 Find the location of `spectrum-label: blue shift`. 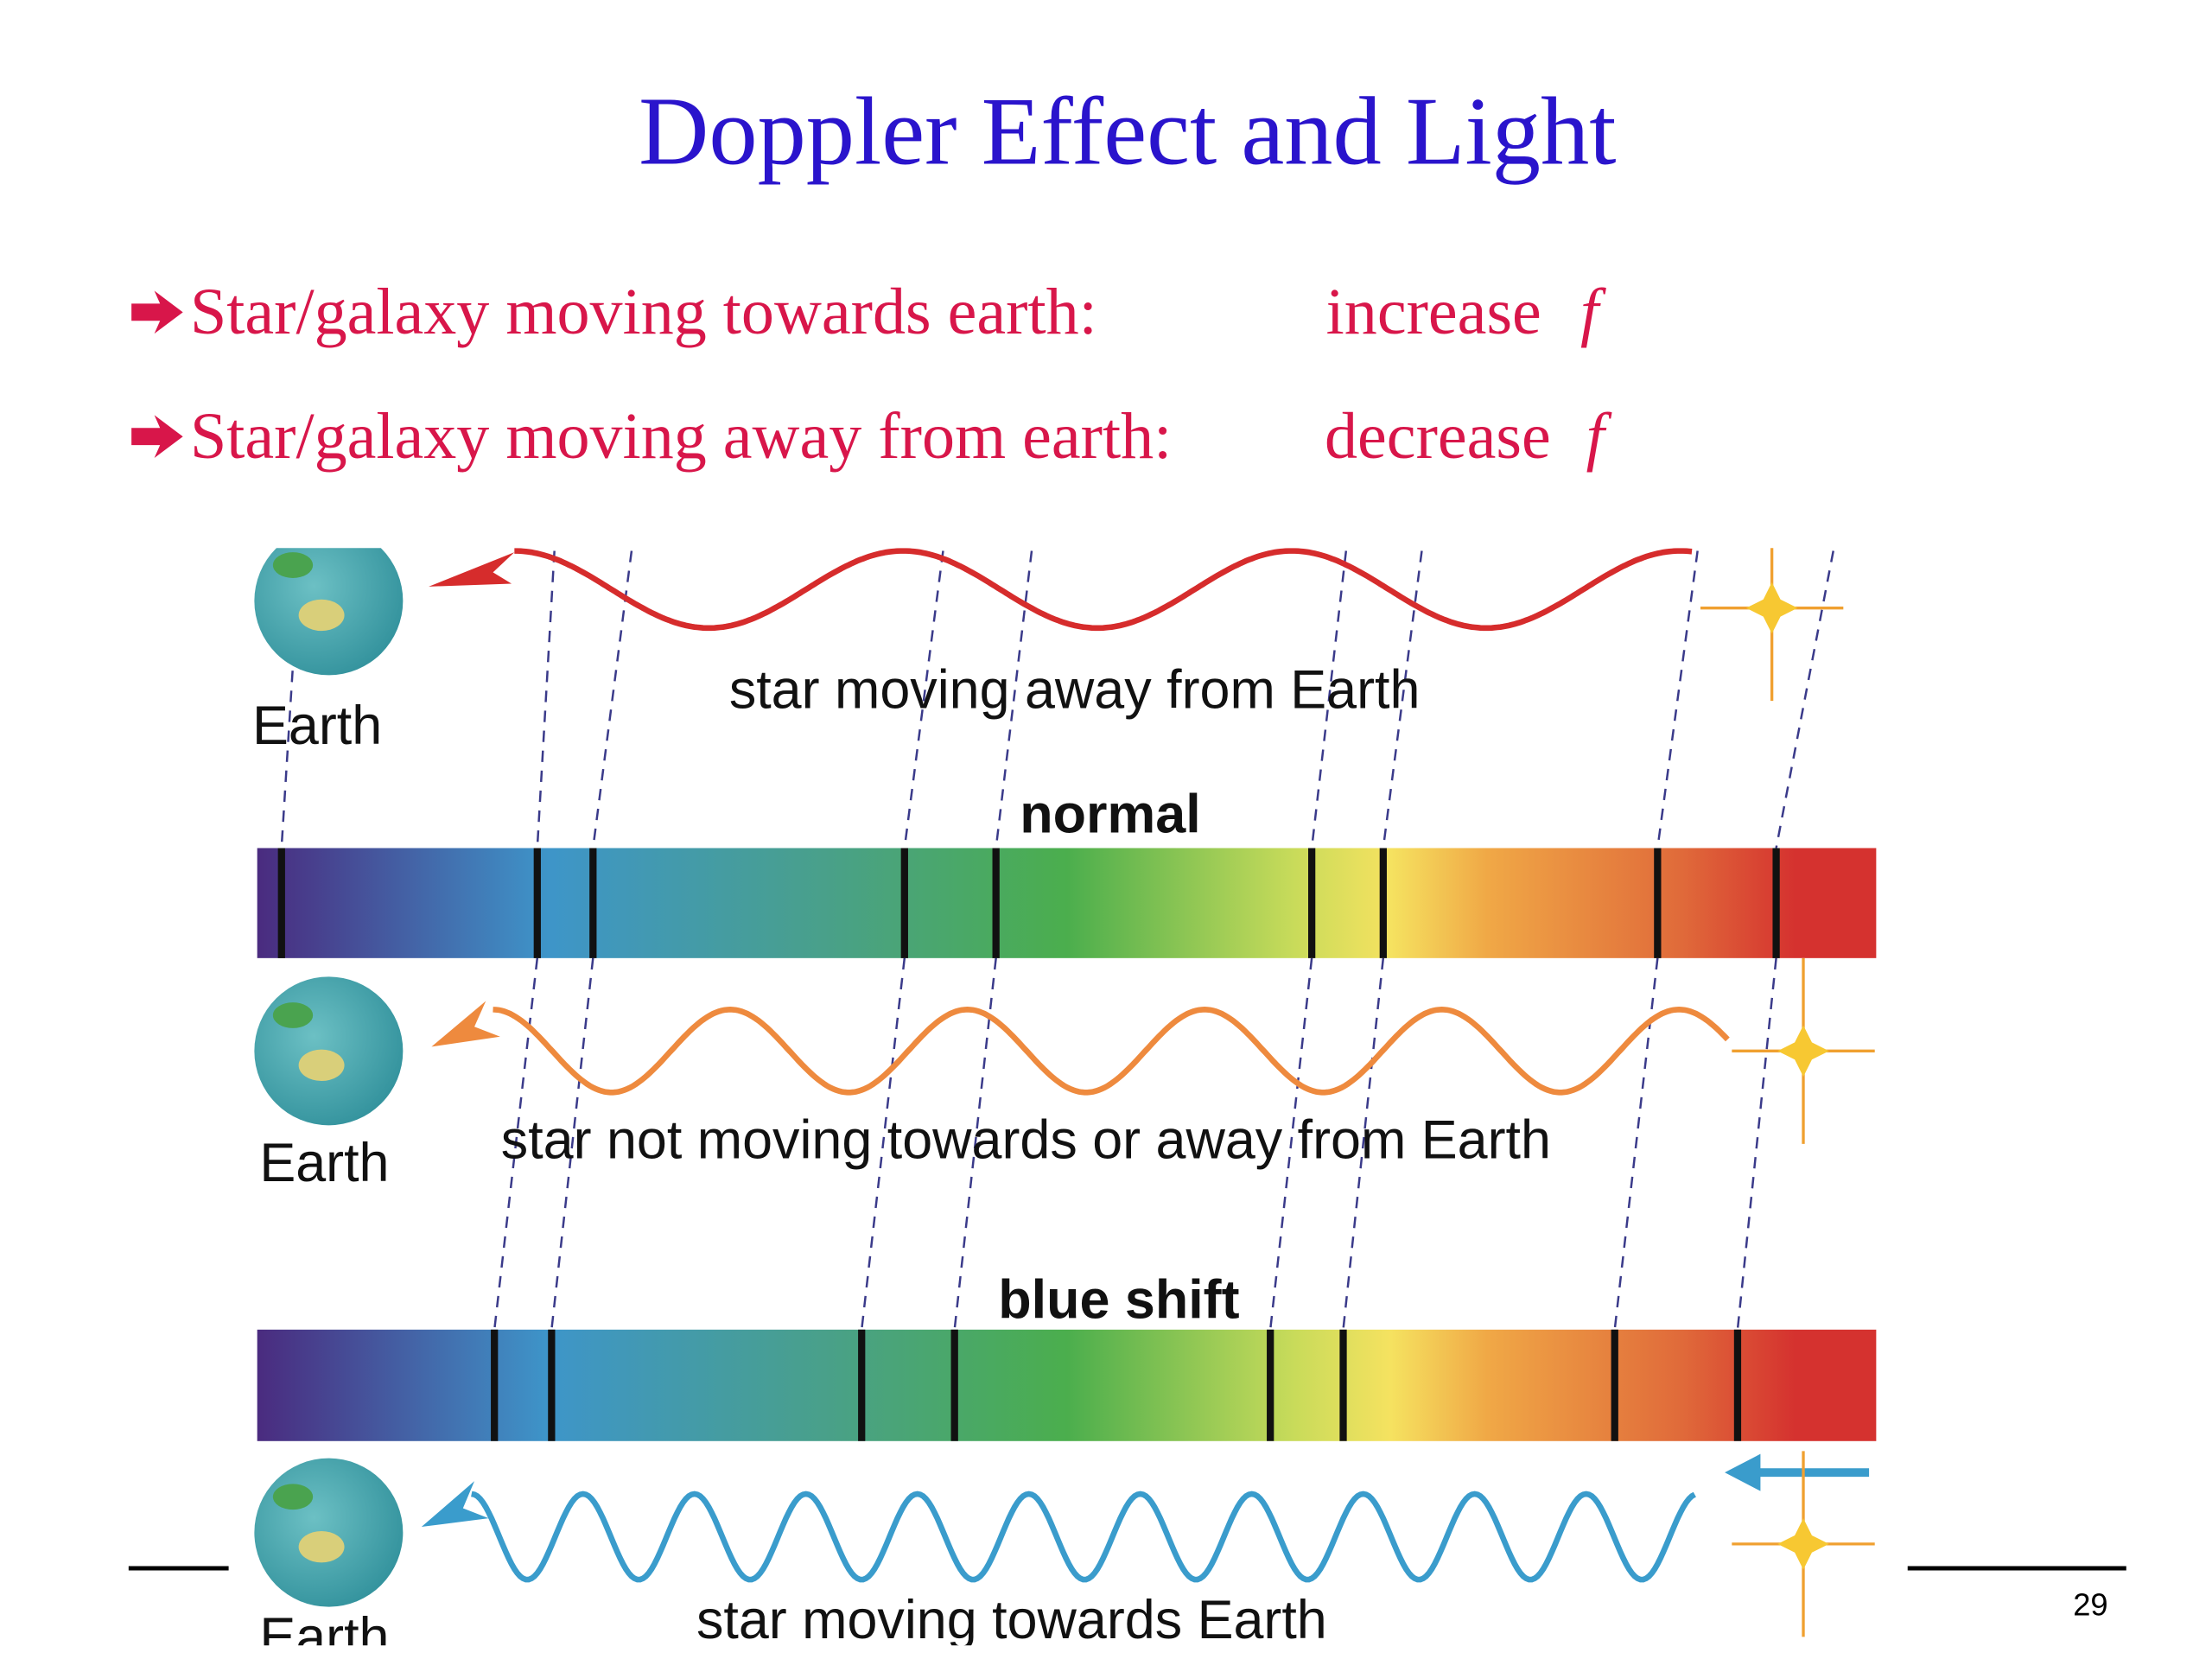

spectrum-label: blue shift is located at coordinates (1118, 1300).